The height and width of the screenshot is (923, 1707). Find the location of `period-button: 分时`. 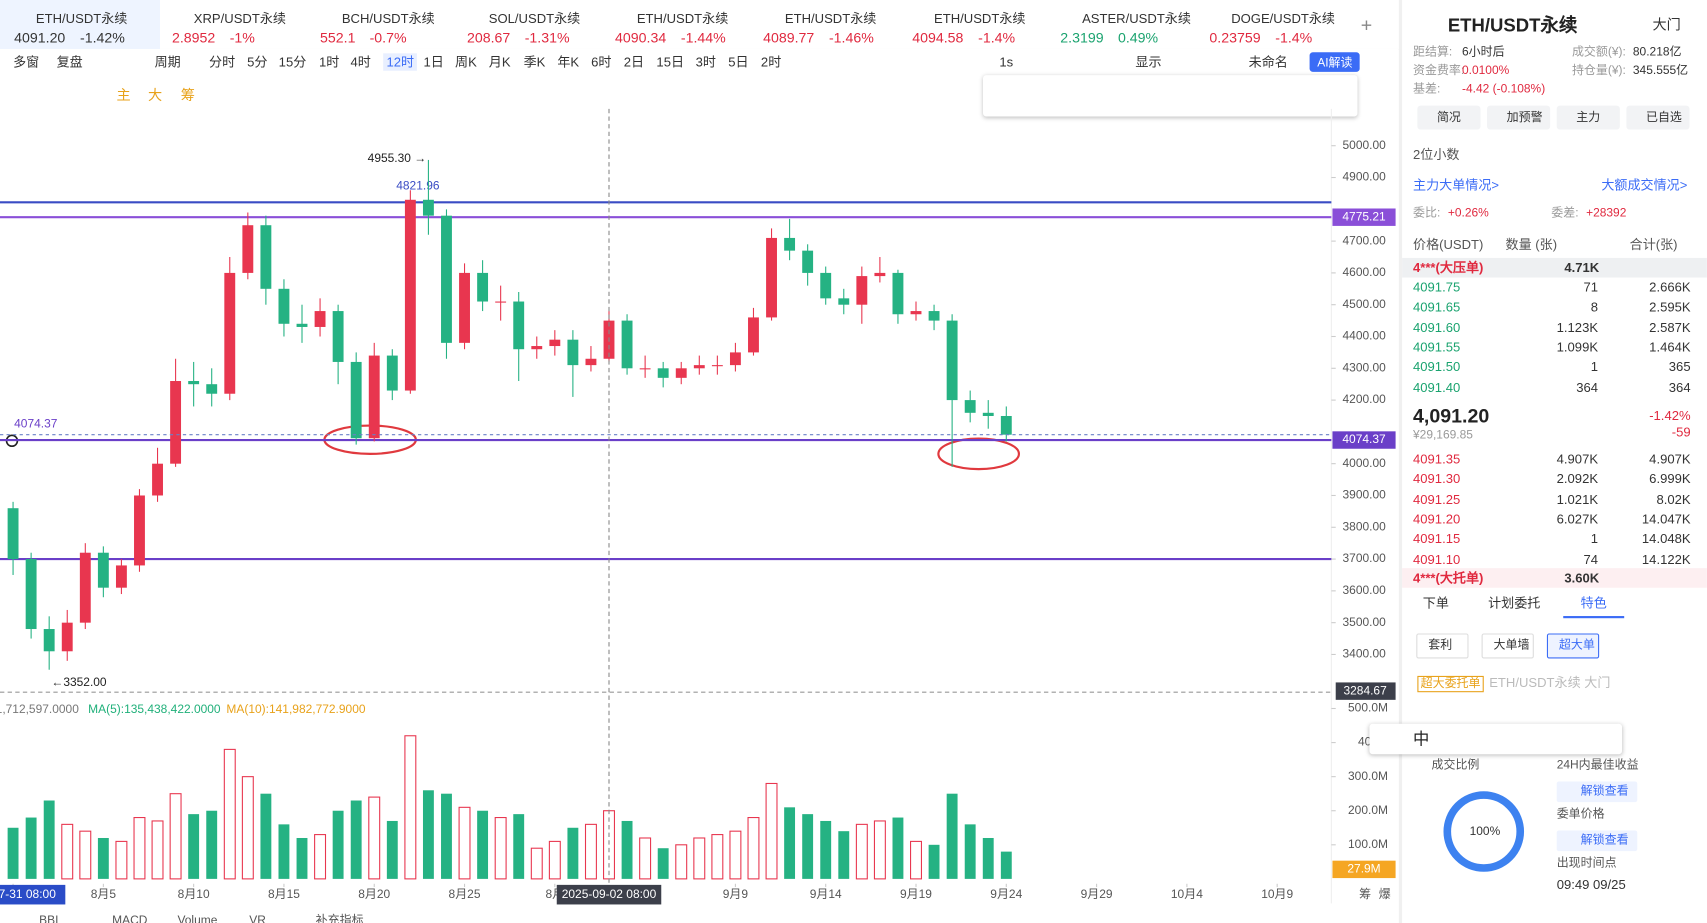

period-button: 分时 is located at coordinates (222, 62).